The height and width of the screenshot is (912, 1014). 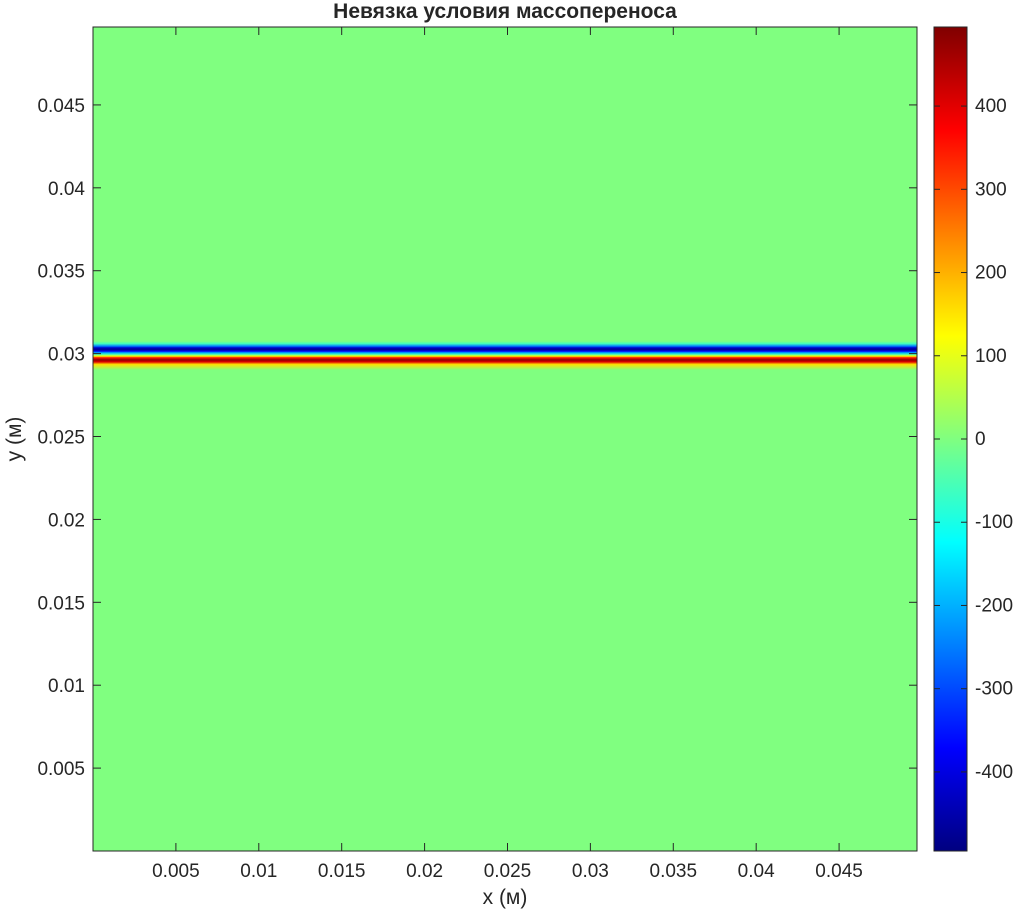 I want to click on y-axis-label: y (м), so click(x=14, y=439).